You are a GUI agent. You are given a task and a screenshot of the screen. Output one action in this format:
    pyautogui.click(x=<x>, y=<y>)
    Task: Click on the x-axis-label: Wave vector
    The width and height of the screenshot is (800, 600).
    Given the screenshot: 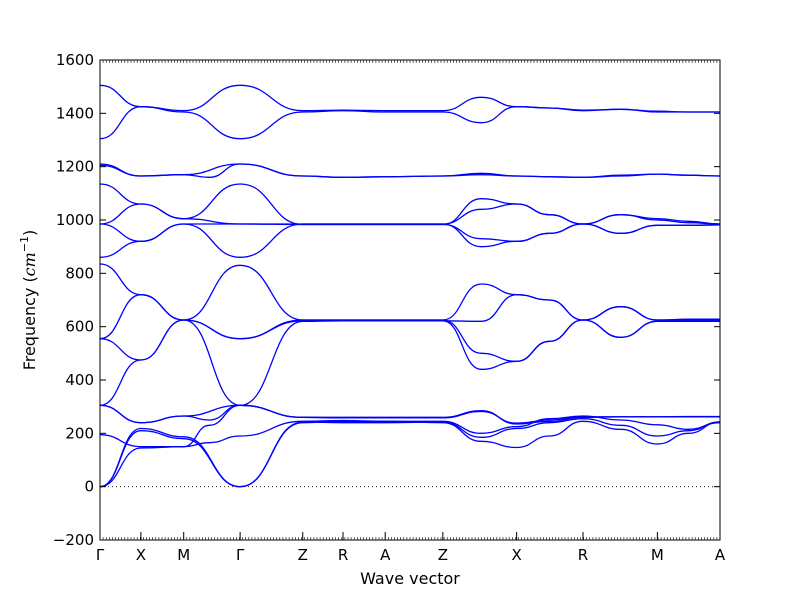 What is the action you would take?
    pyautogui.click(x=410, y=578)
    